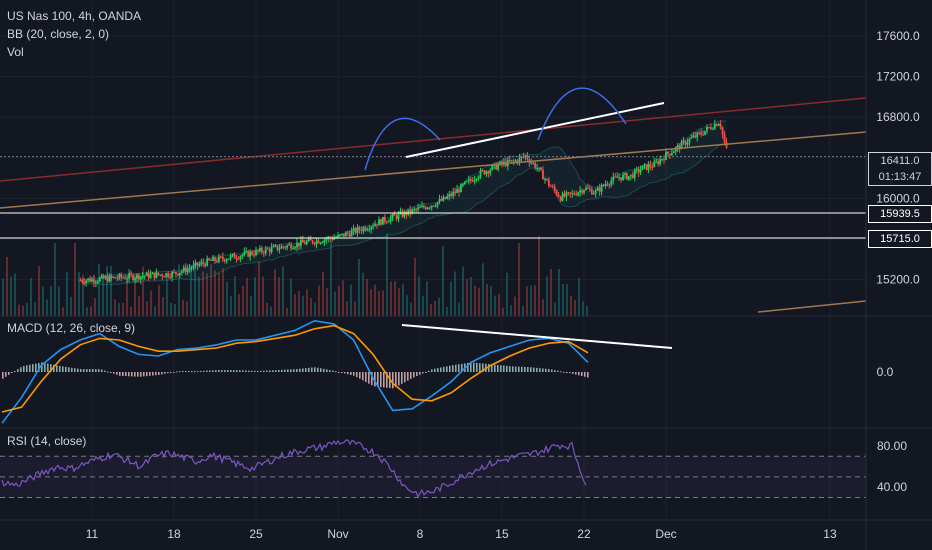  I want to click on macd-pane, so click(337, 371).